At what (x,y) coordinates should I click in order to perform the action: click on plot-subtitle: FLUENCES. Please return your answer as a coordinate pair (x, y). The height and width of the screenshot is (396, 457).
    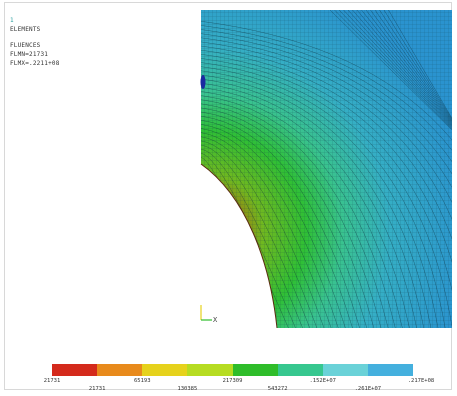
    Looking at the image, I should click on (25, 45).